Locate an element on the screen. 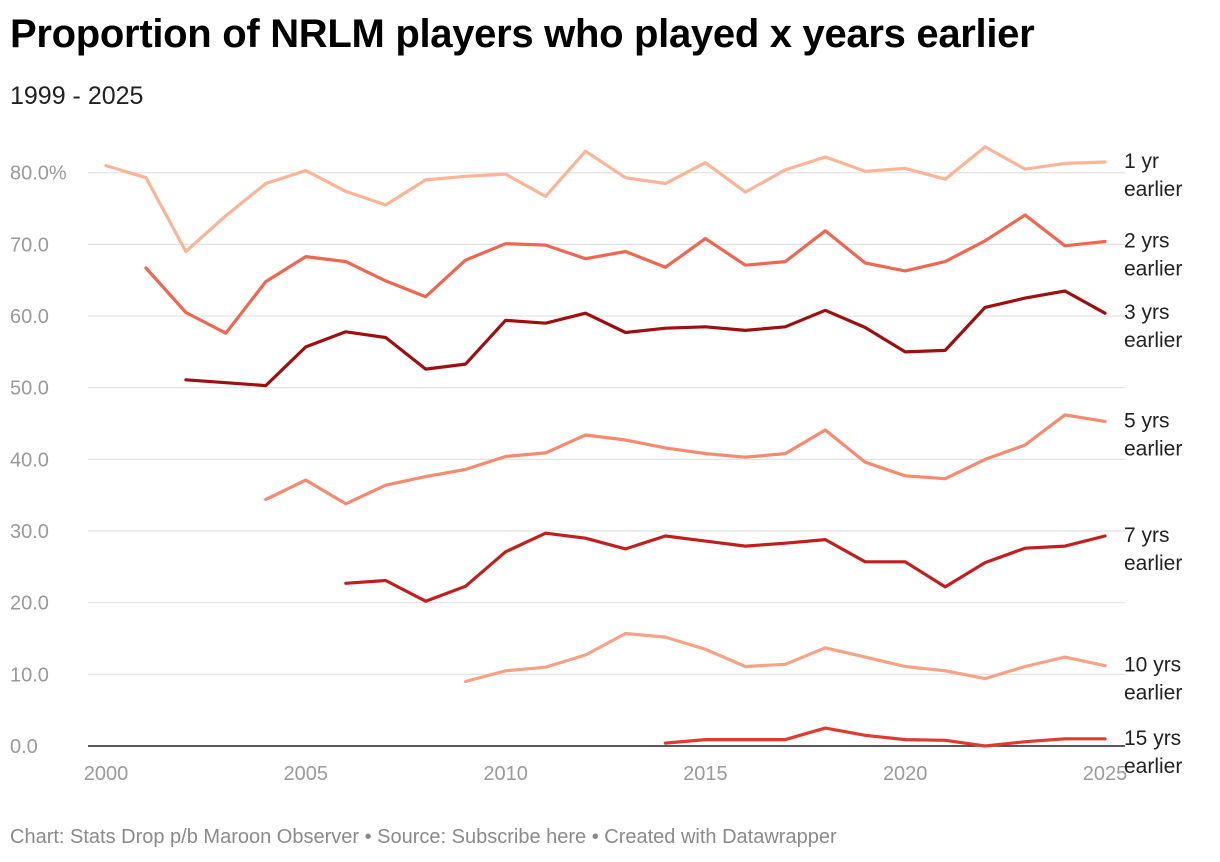  series-label-line1: 3 yrs is located at coordinates (1147, 312).